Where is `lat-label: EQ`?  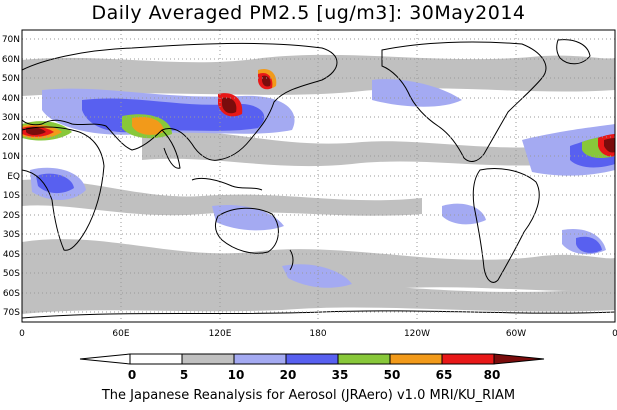
lat-label: EQ is located at coordinates (13, 177).